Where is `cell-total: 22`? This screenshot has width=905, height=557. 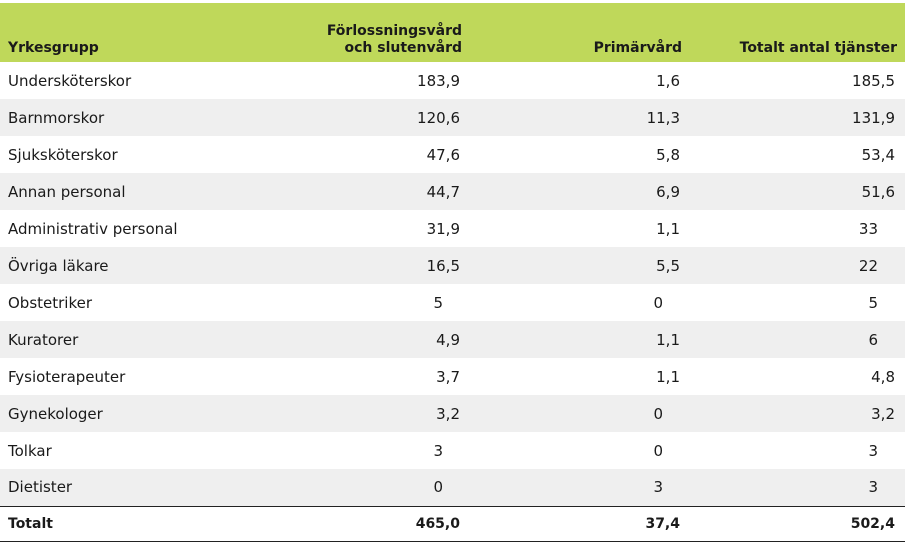
cell-total: 22 is located at coordinates (797, 265).